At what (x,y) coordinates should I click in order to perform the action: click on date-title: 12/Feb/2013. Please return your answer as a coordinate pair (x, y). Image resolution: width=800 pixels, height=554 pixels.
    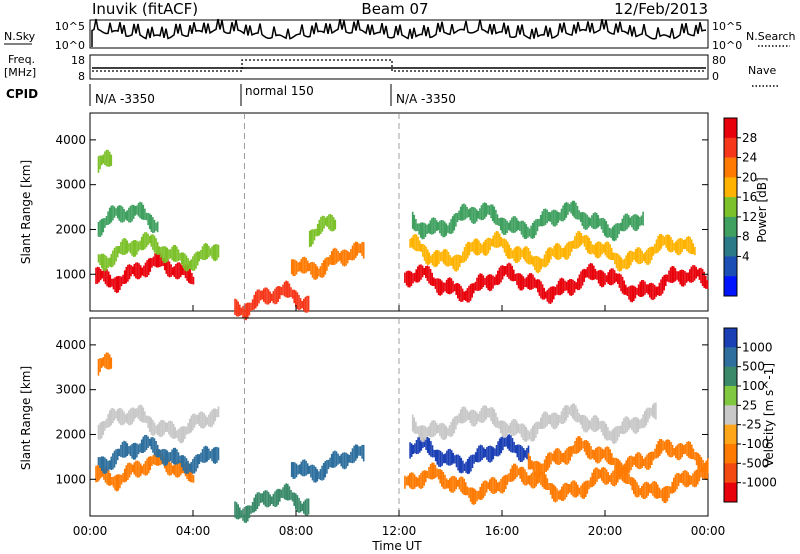
    Looking at the image, I should click on (661, 9).